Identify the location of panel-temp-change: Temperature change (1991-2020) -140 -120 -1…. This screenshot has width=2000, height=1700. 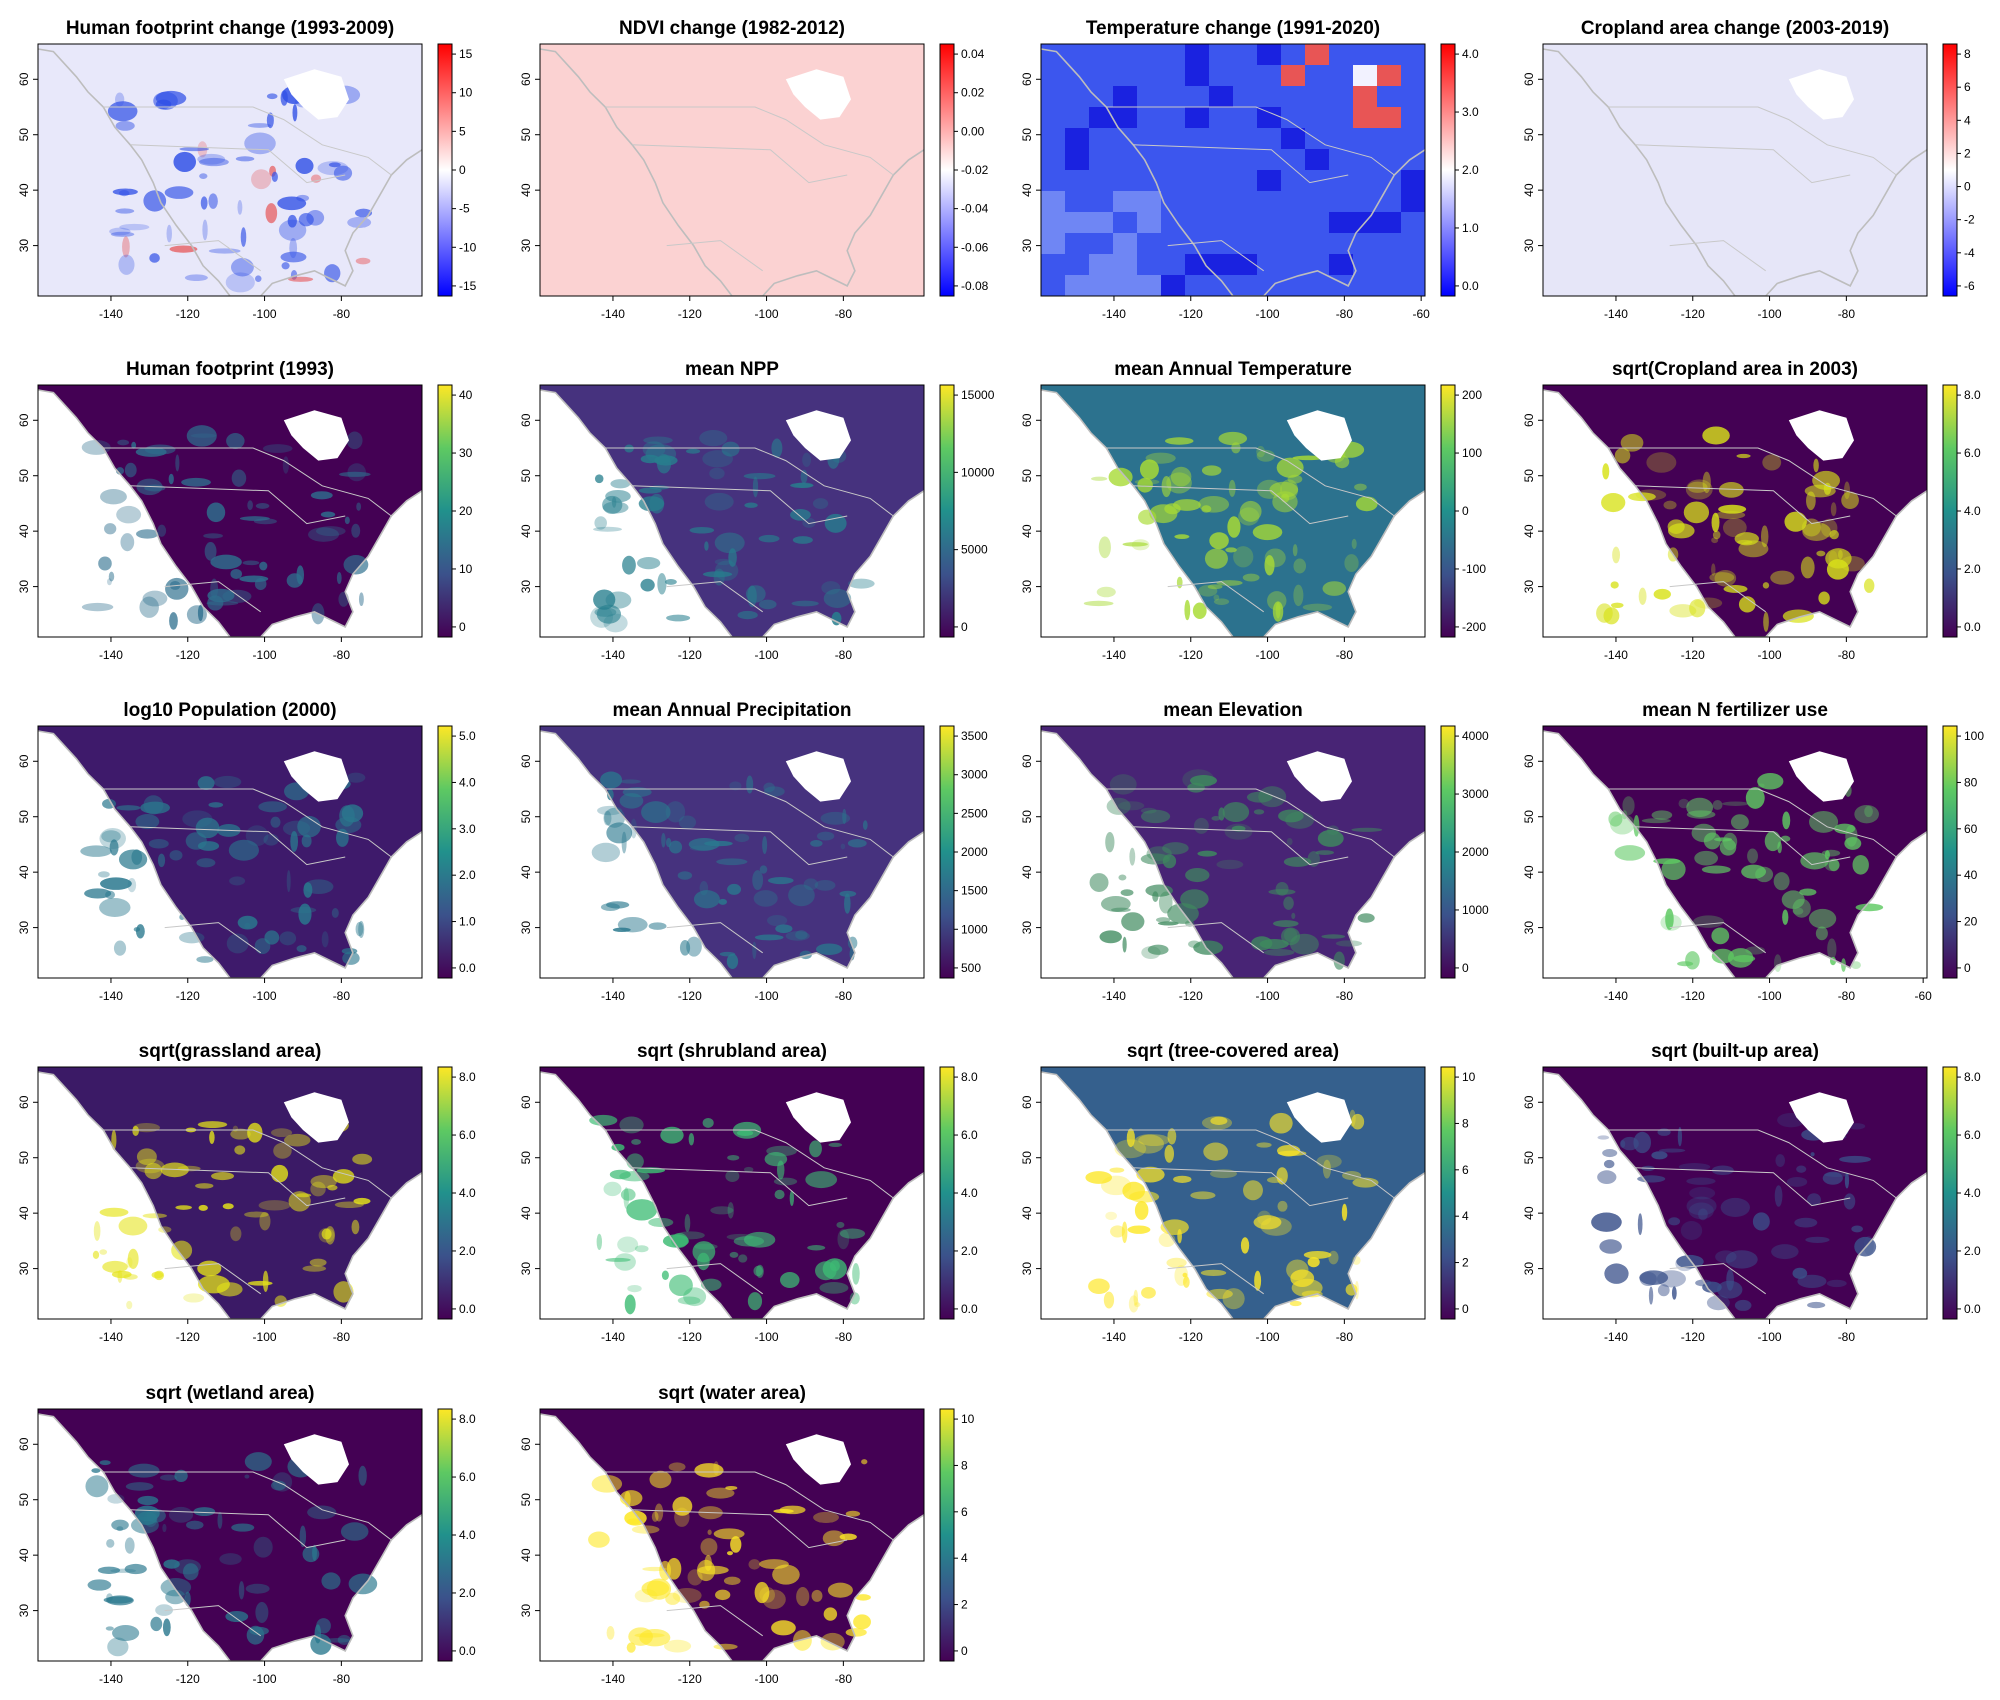
(1249, 169).